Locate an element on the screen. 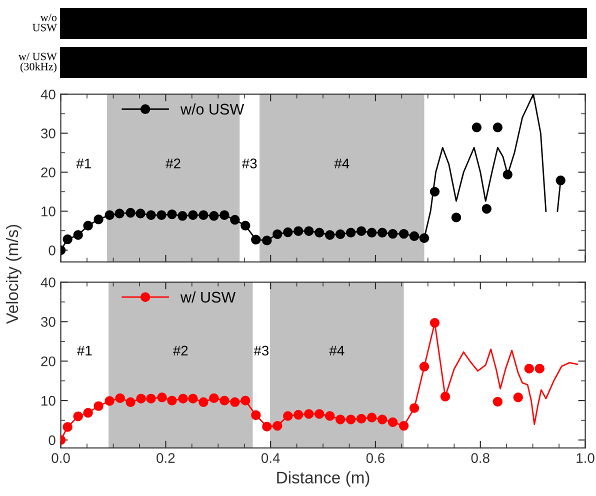 Image resolution: width=596 pixels, height=496 pixels. x-tick-label: 1.0 is located at coordinates (585, 458).